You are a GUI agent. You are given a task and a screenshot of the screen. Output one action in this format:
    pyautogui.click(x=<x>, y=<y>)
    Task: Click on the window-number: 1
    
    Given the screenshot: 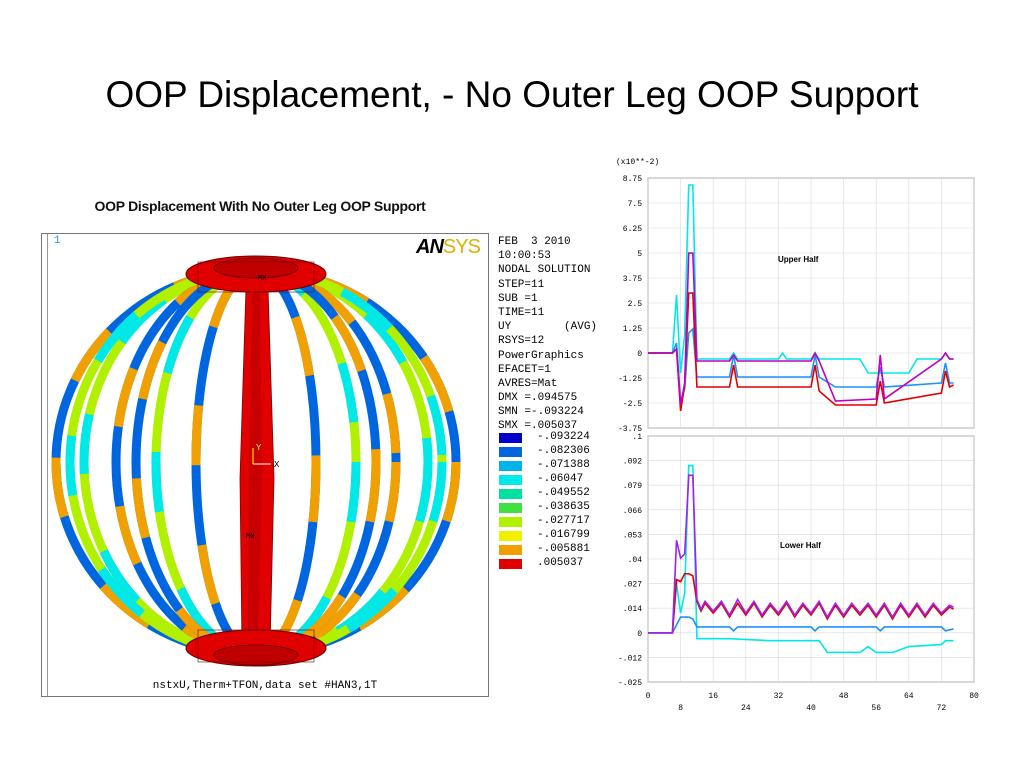 What is the action you would take?
    pyautogui.click(x=57, y=241)
    